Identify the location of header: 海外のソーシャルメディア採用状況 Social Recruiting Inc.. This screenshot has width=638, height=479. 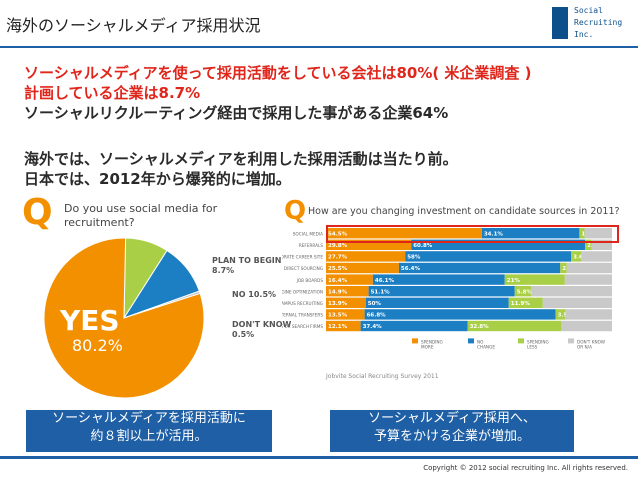
(319, 23).